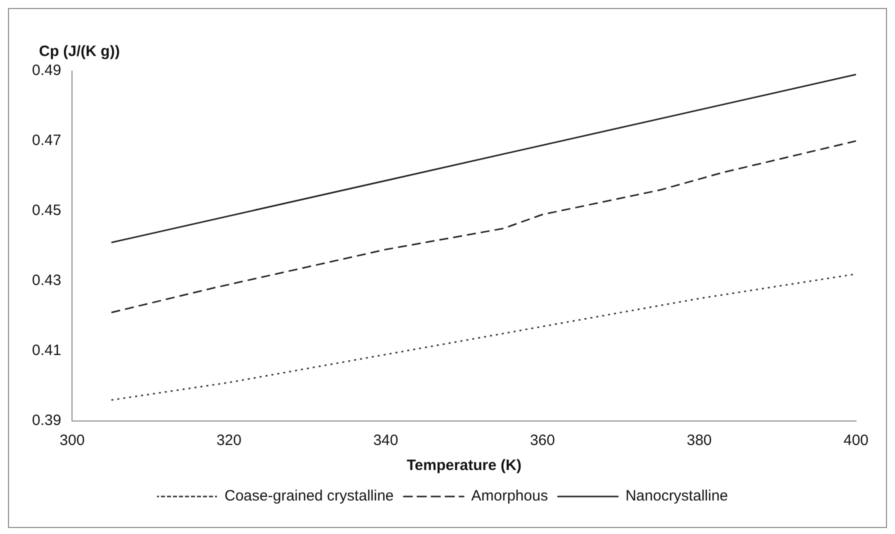 The height and width of the screenshot is (534, 895). Describe the element at coordinates (47, 141) in the screenshot. I see `y-tick-label: 0.47` at that location.